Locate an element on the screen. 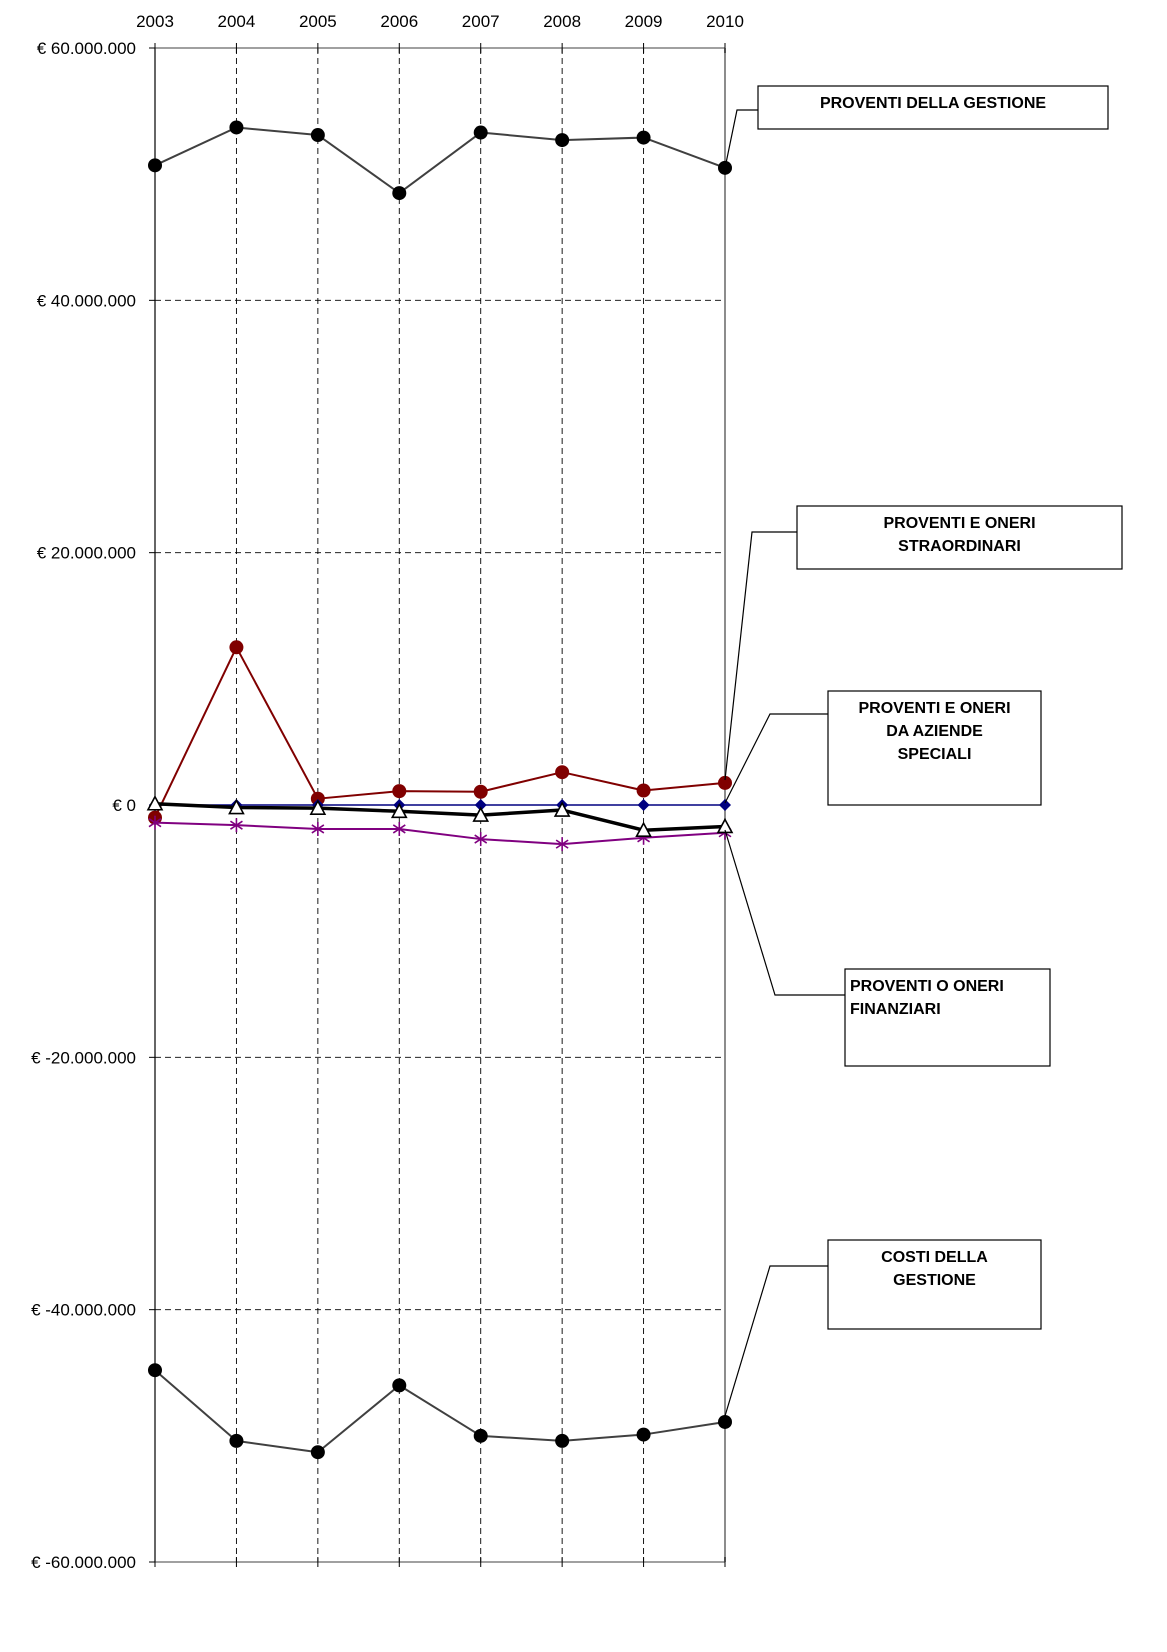  x-tick-label: 2007 is located at coordinates (481, 21).